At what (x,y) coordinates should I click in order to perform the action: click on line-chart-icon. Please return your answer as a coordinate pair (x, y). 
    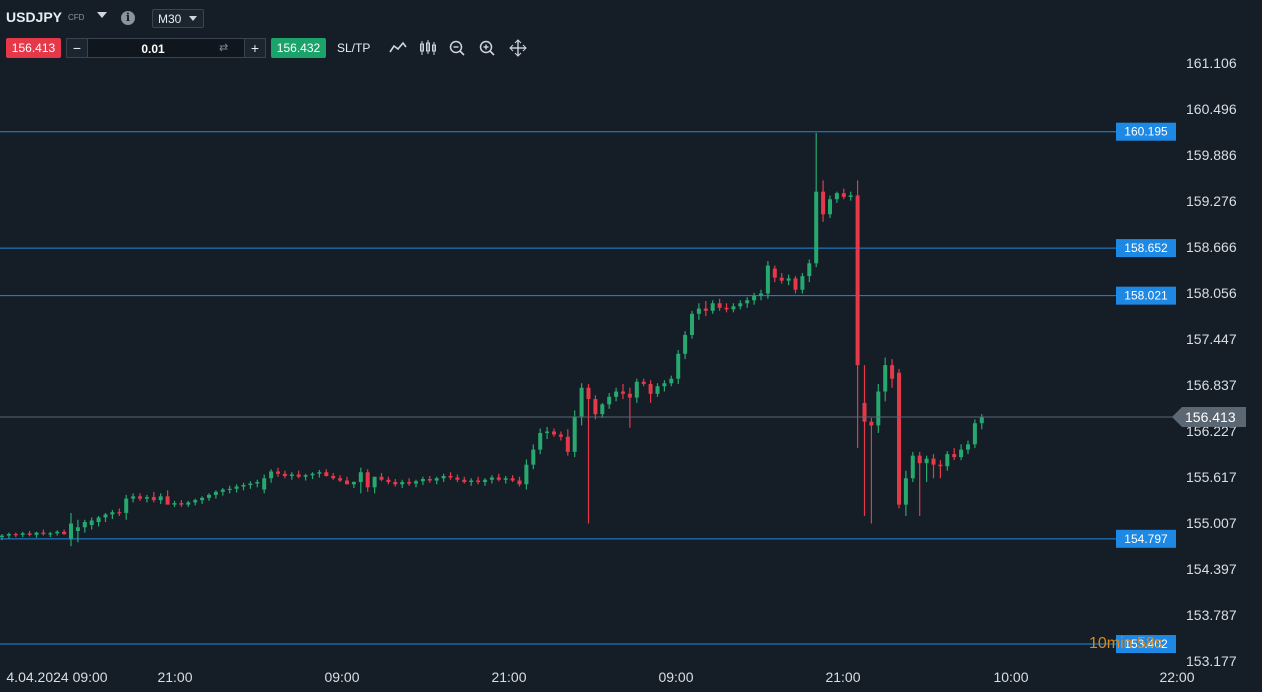
    Looking at the image, I should click on (398, 48).